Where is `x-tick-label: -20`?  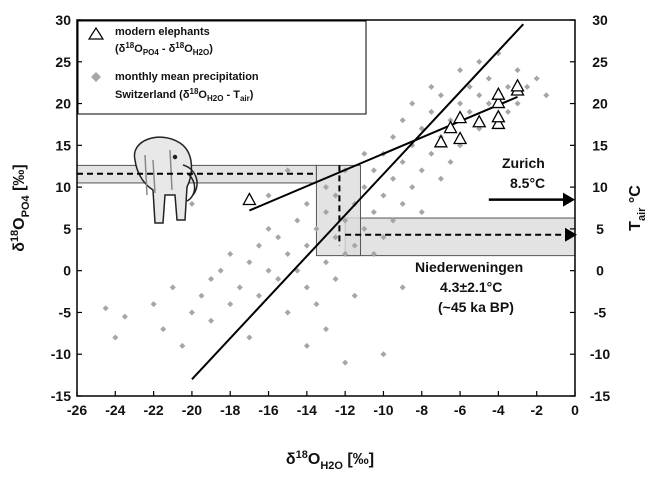 x-tick-label: -20 is located at coordinates (192, 410).